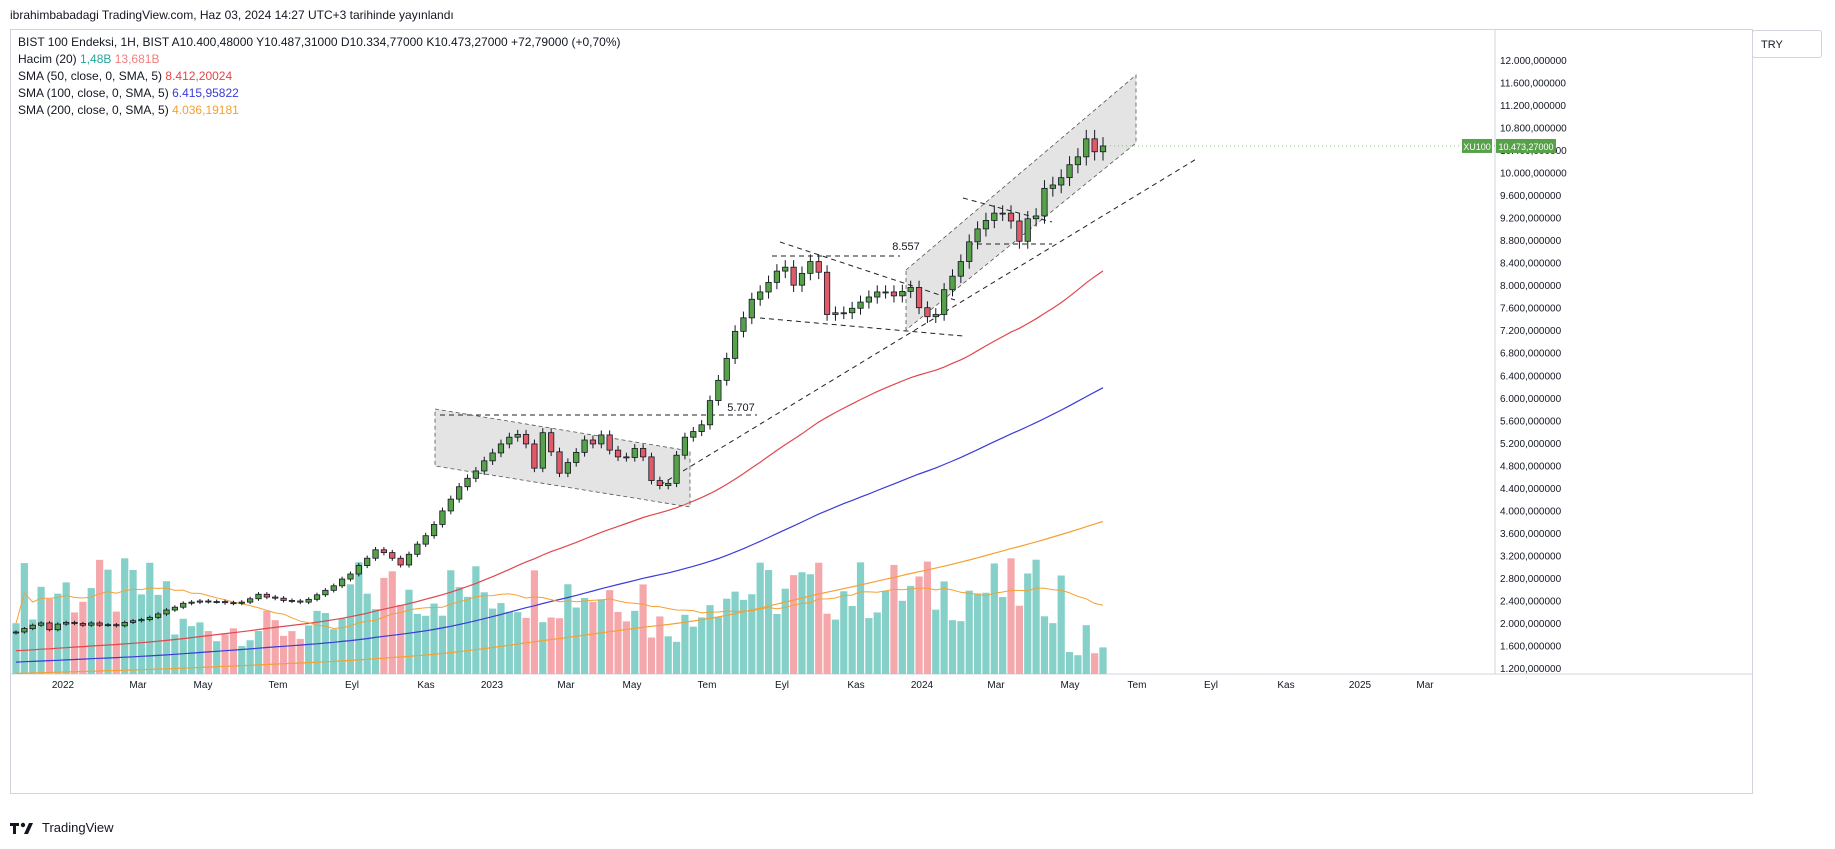 The height and width of the screenshot is (849, 1835). I want to click on legend-volume: Hacim (20) 1,48B 13,681B, so click(319, 59).